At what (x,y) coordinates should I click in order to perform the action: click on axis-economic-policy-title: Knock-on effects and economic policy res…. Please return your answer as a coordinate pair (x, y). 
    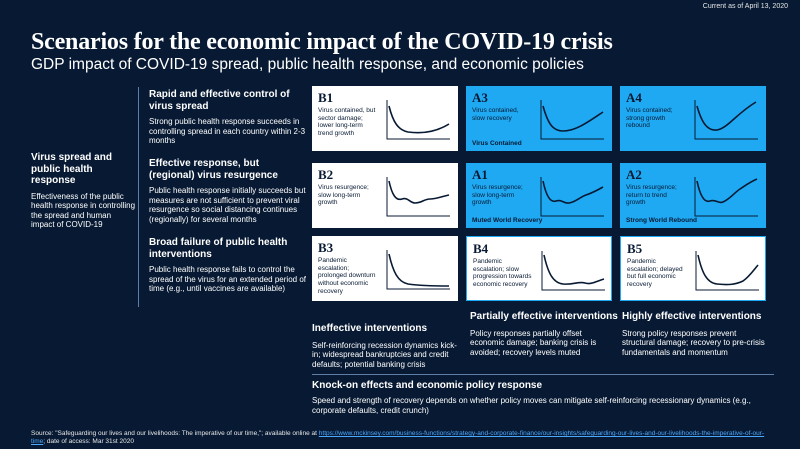
    Looking at the image, I should click on (427, 385).